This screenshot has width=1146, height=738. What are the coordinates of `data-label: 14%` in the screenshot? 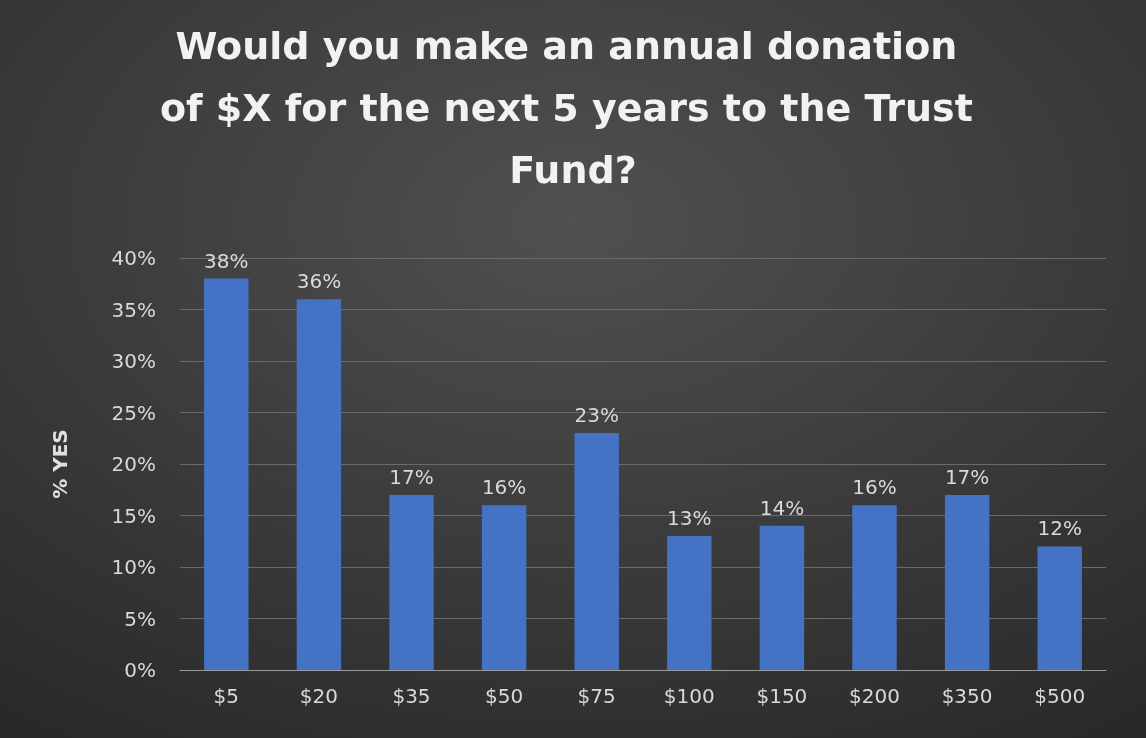 It's located at (782, 507).